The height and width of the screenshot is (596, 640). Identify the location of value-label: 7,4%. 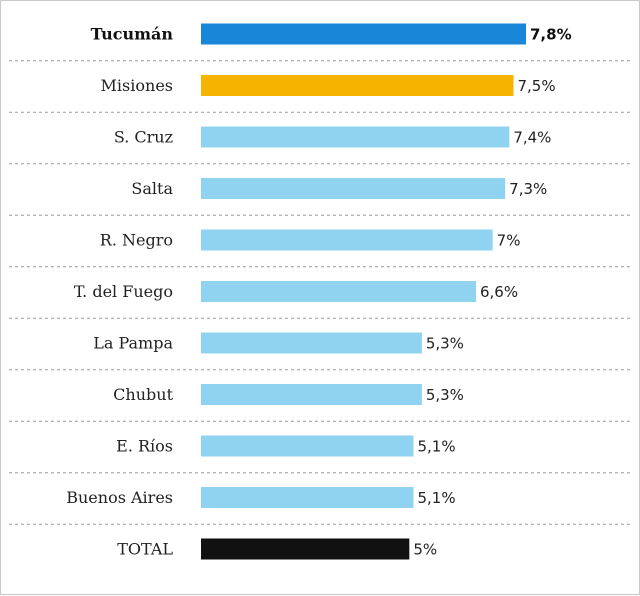
(532, 138).